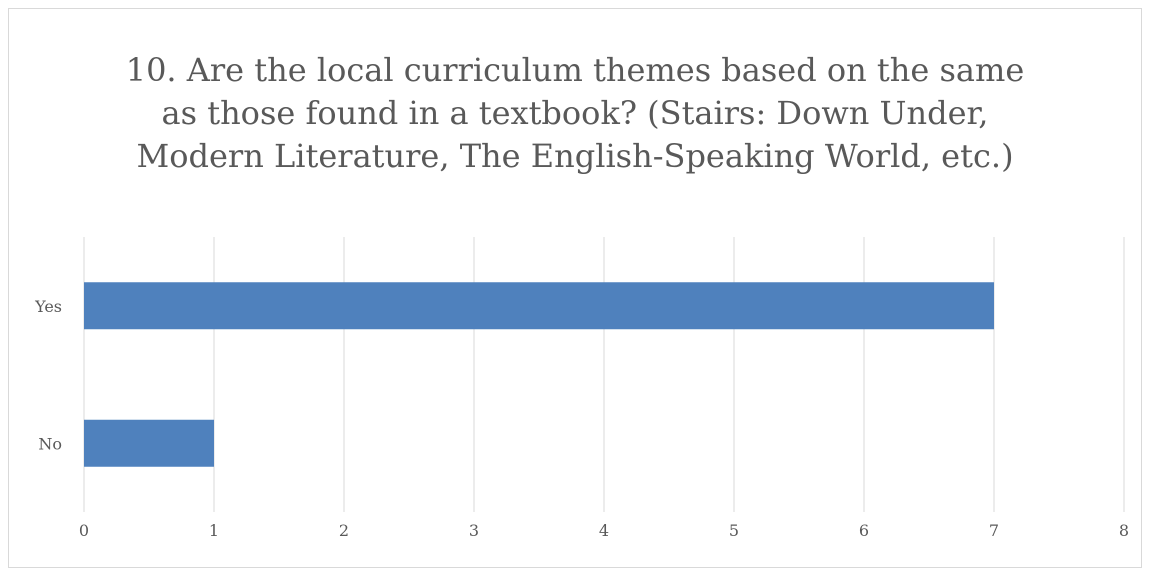 This screenshot has height=568, width=1152. Describe the element at coordinates (539, 306) in the screenshot. I see `bar-yes` at that location.